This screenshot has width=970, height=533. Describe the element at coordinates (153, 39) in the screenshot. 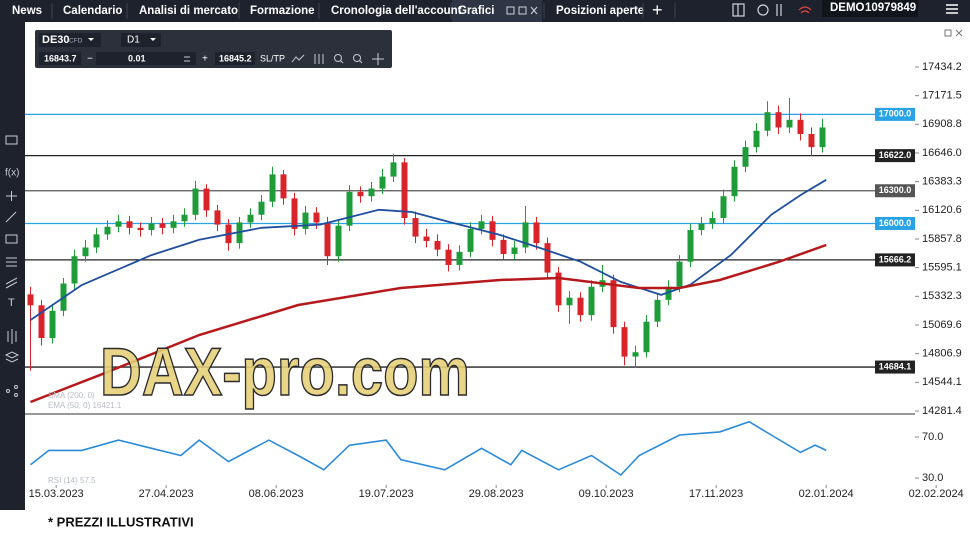

I see `dropdown-arrow` at that location.